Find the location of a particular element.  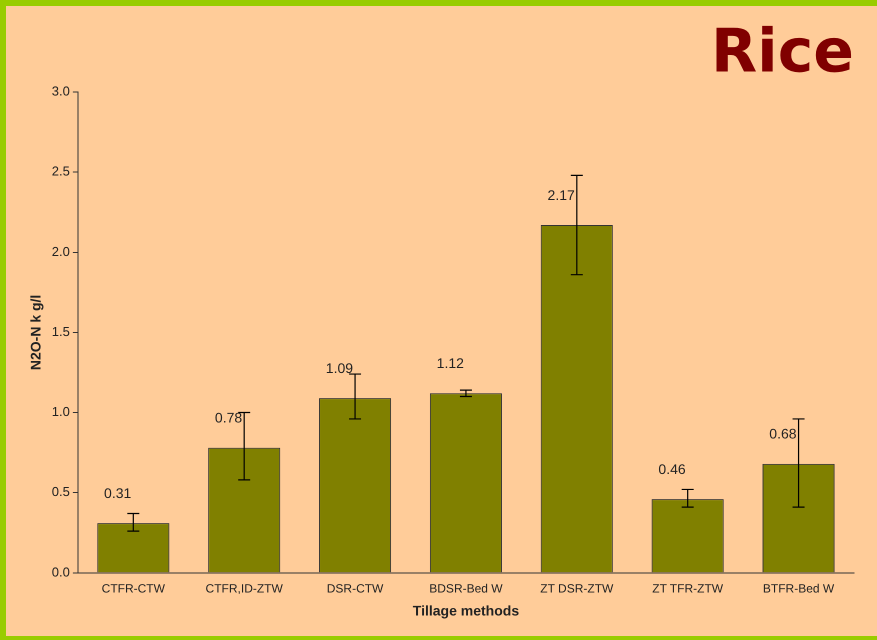

x-tick-label: DSR-CTW is located at coordinates (355, 588).